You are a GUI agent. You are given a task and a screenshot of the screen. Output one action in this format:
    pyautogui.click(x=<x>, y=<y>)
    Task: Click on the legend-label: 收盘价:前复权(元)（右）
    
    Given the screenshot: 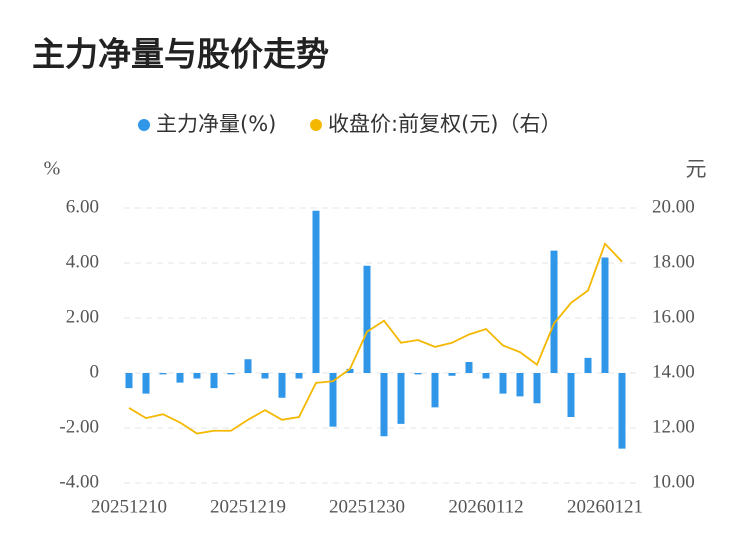 What is the action you would take?
    pyautogui.click(x=444, y=124)
    